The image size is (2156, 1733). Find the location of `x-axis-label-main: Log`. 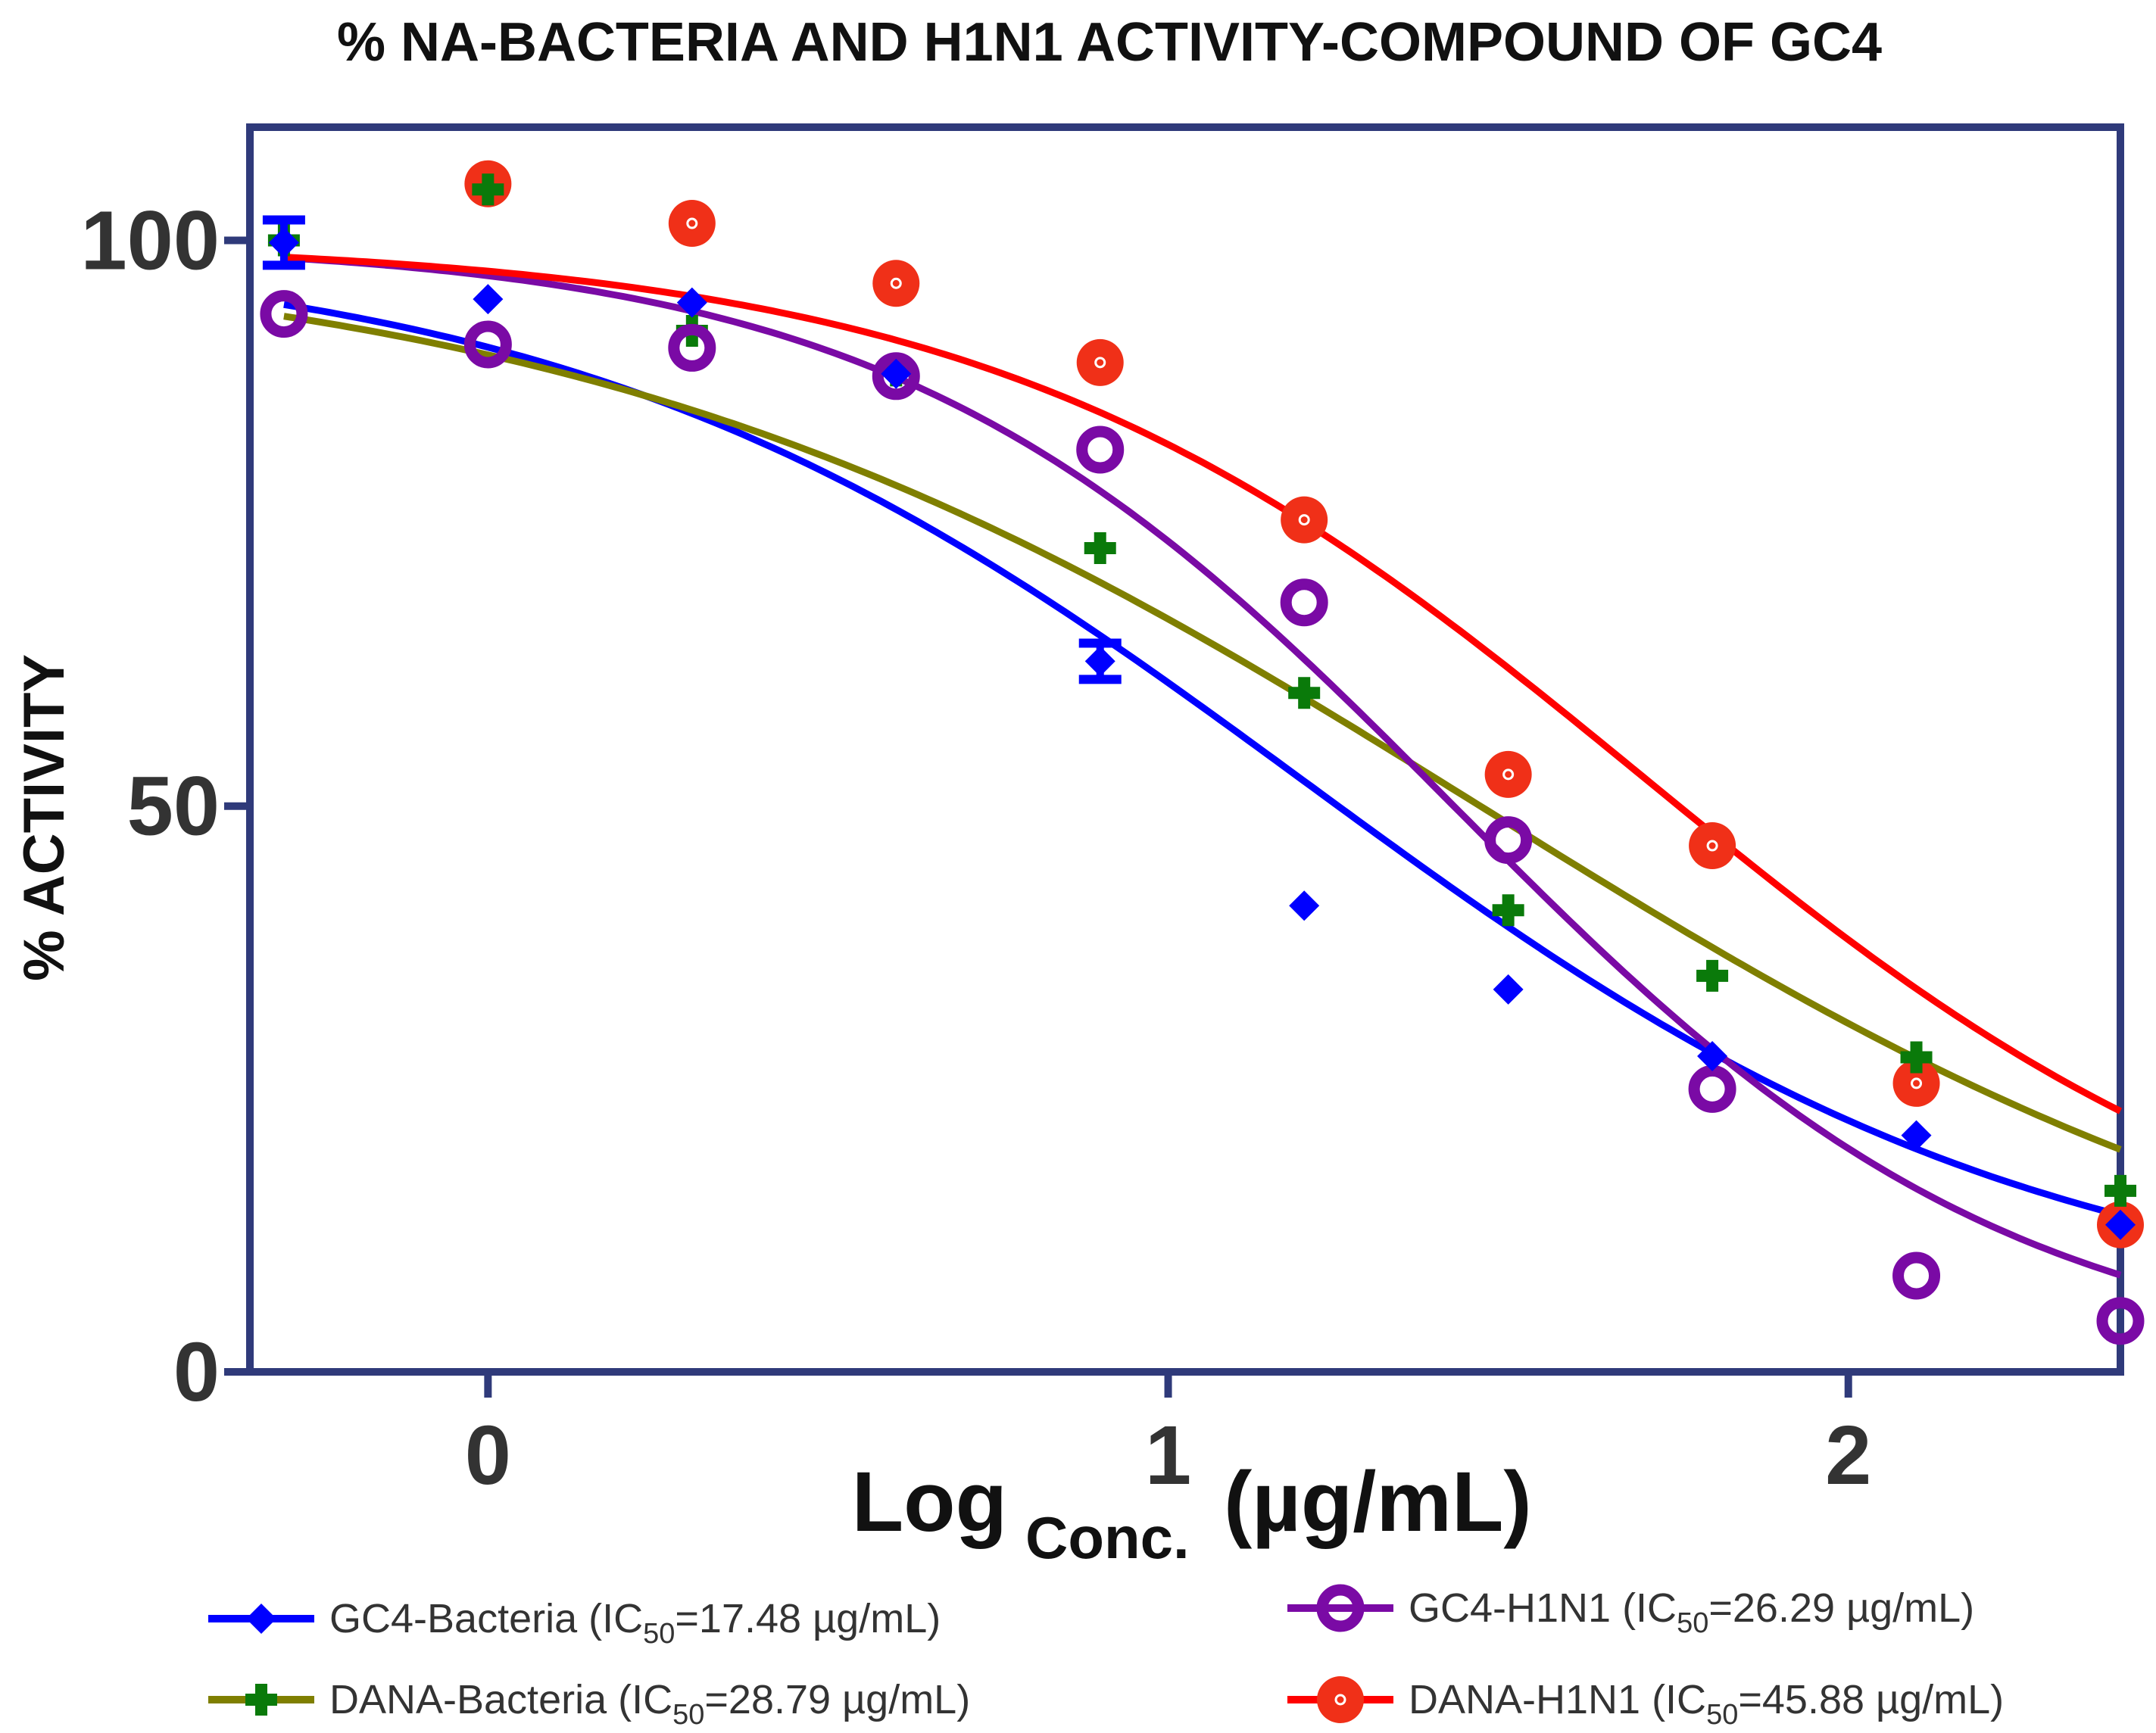

x-axis-label-main: Log is located at coordinates (929, 1501).